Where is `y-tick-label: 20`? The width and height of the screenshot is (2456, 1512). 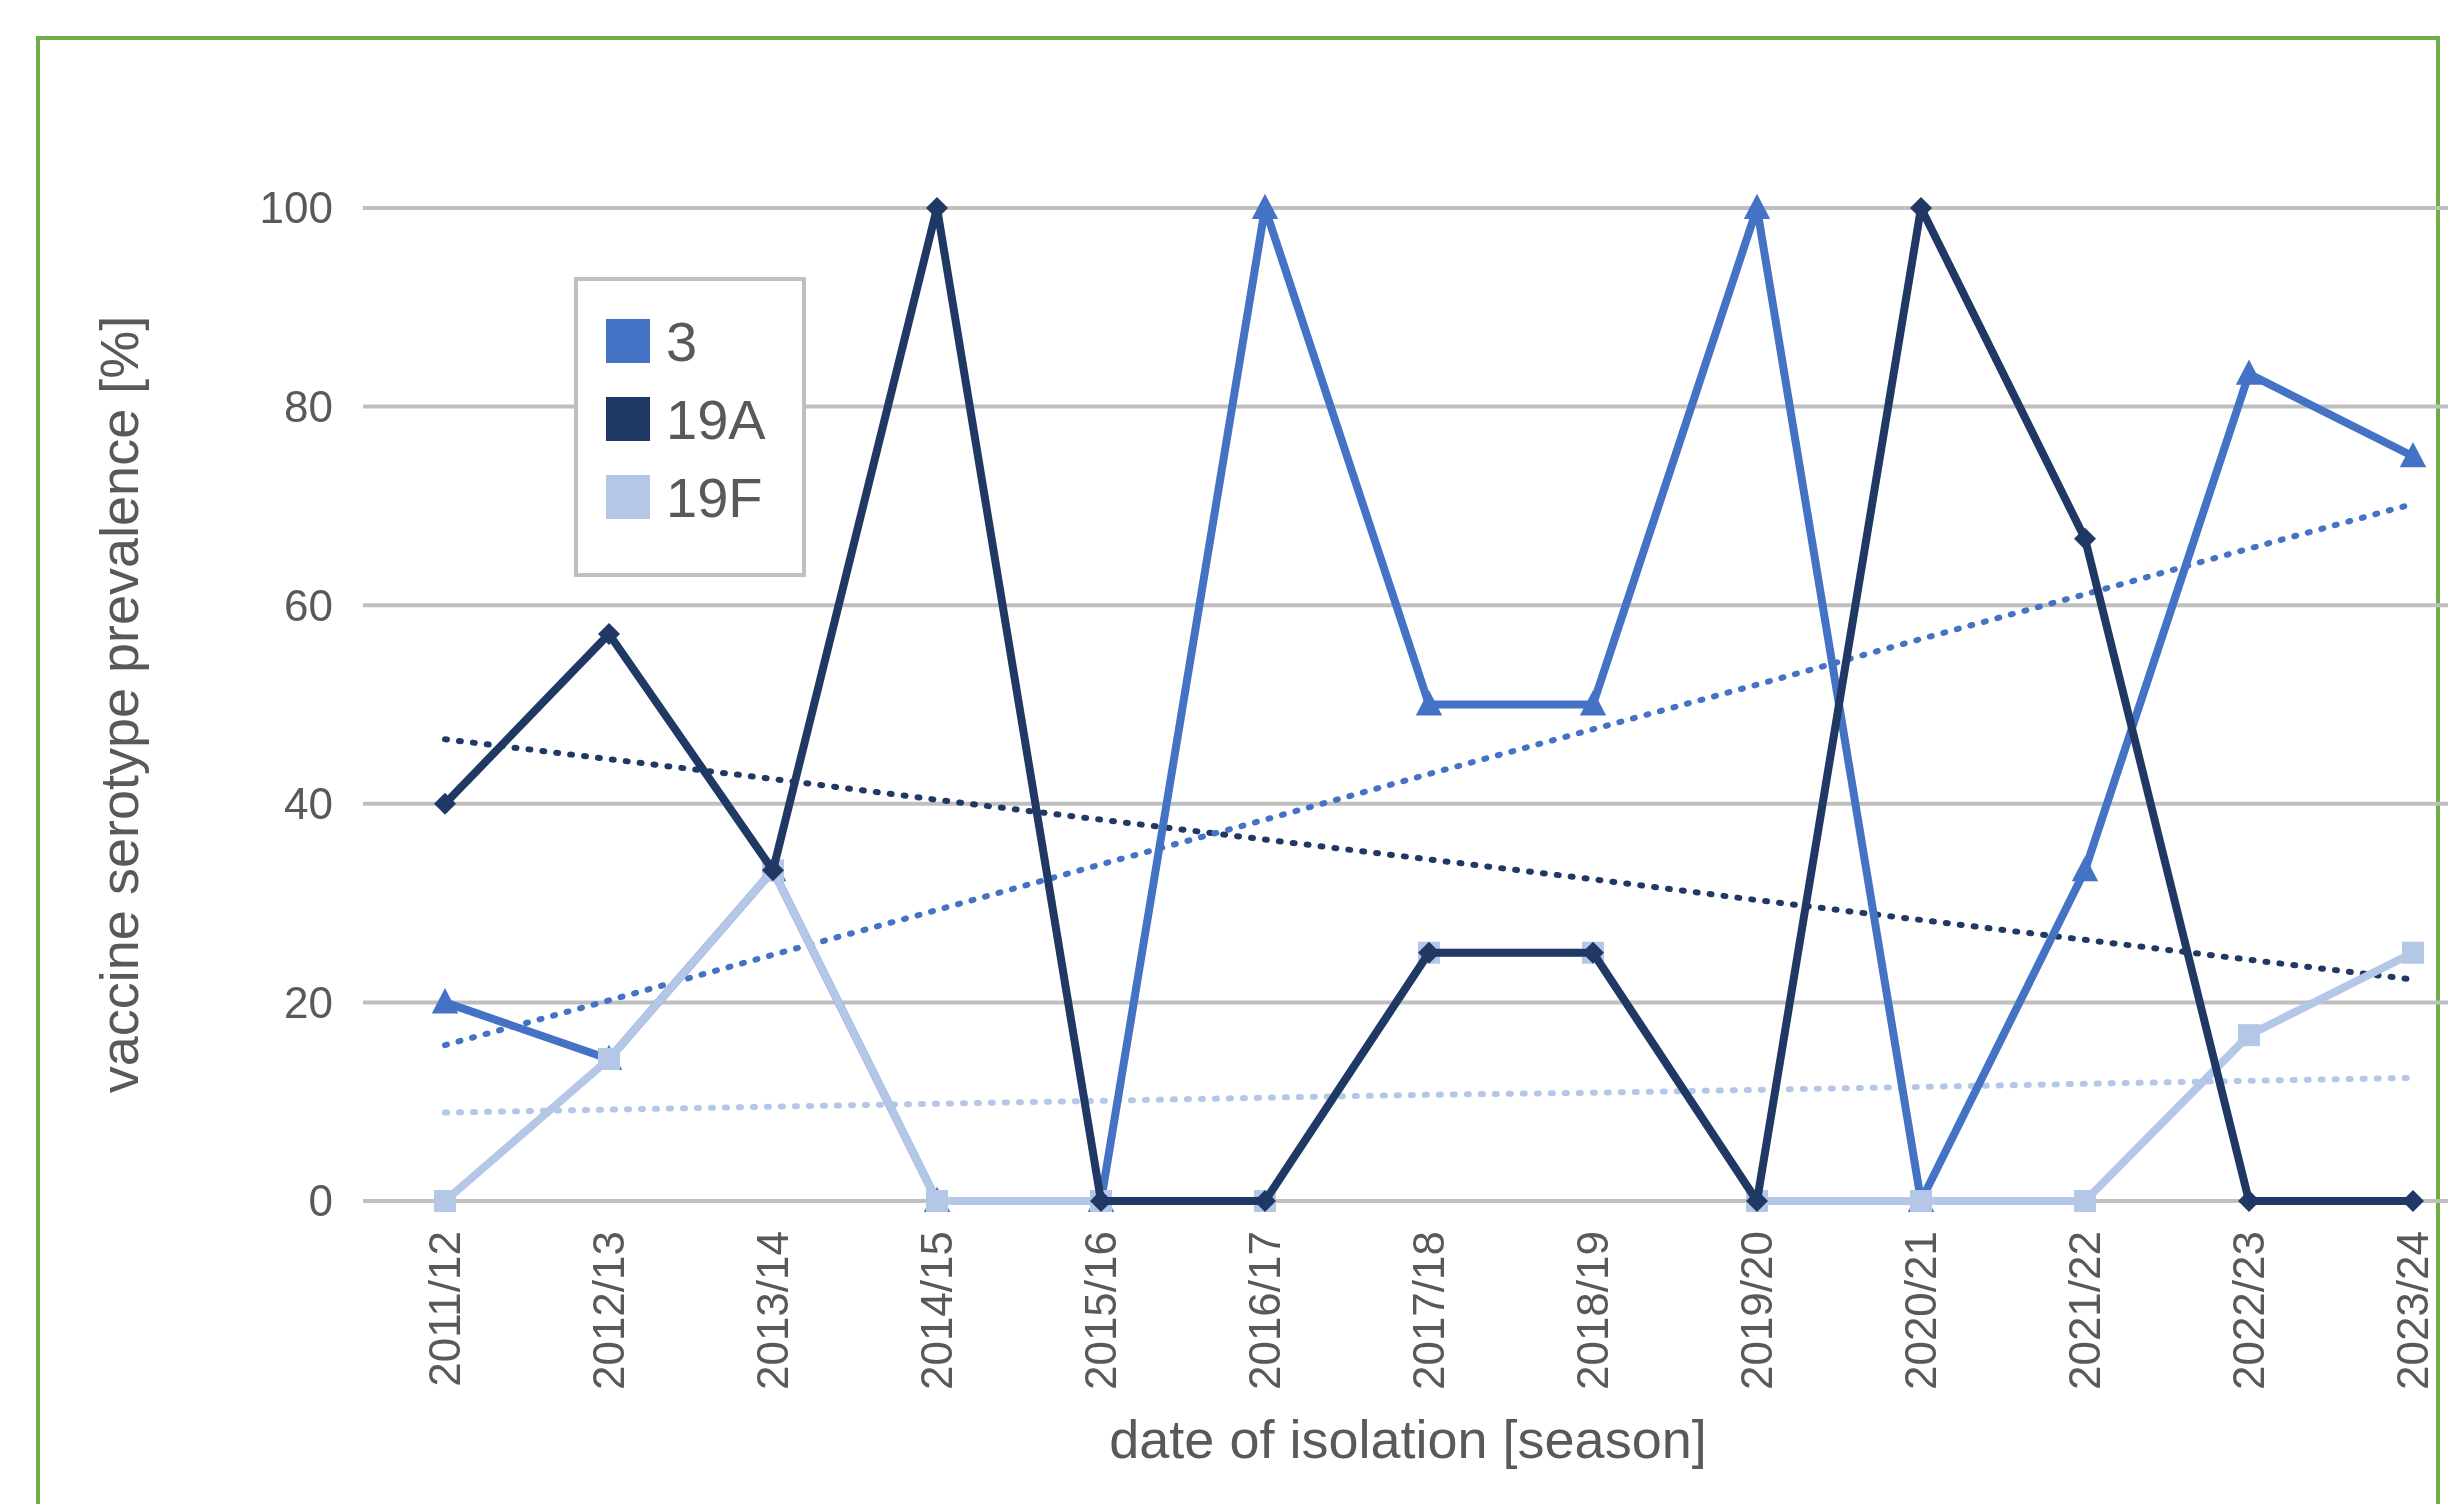
y-tick-label: 20 is located at coordinates (308, 1002).